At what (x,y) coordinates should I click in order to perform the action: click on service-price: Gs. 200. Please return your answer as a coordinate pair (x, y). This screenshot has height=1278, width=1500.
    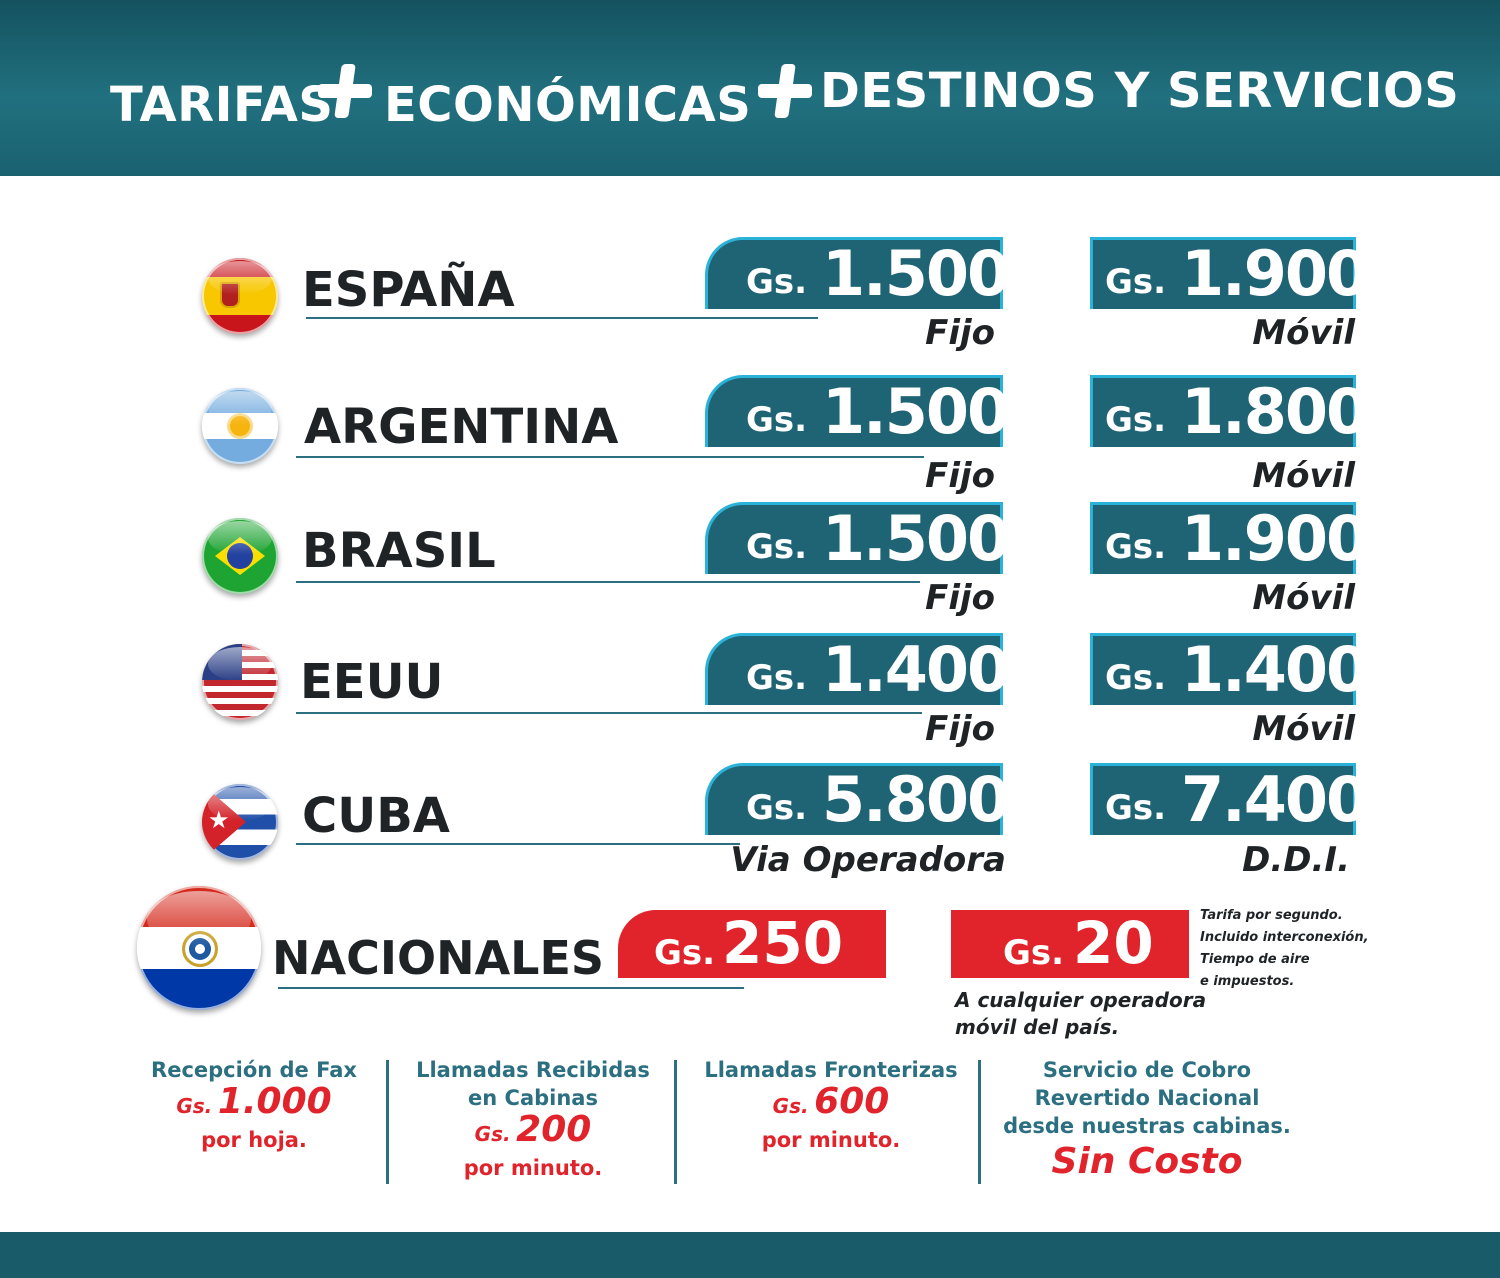
    Looking at the image, I should click on (533, 1133).